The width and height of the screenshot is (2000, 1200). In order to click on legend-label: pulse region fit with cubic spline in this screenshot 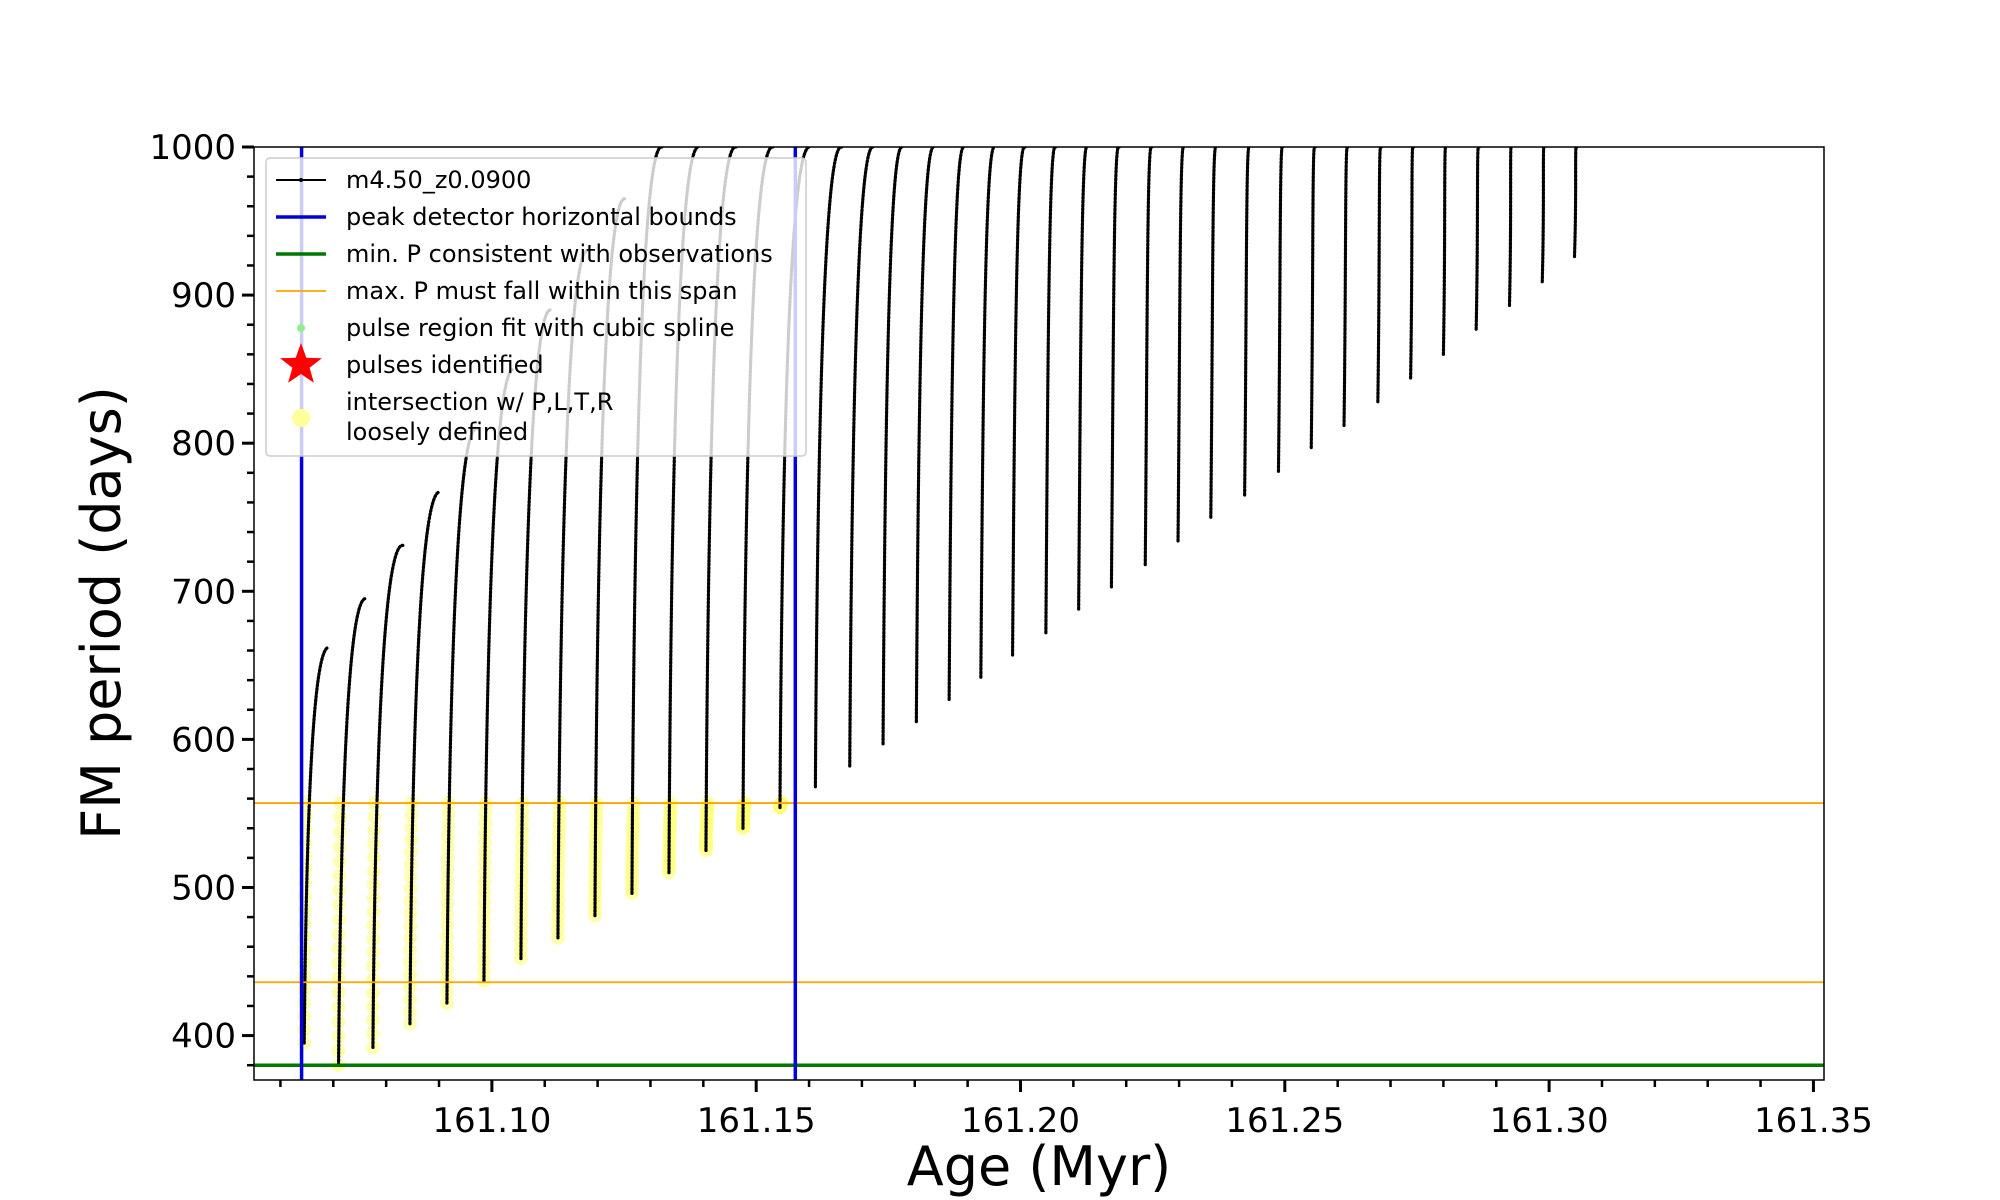, I will do `click(540, 328)`.